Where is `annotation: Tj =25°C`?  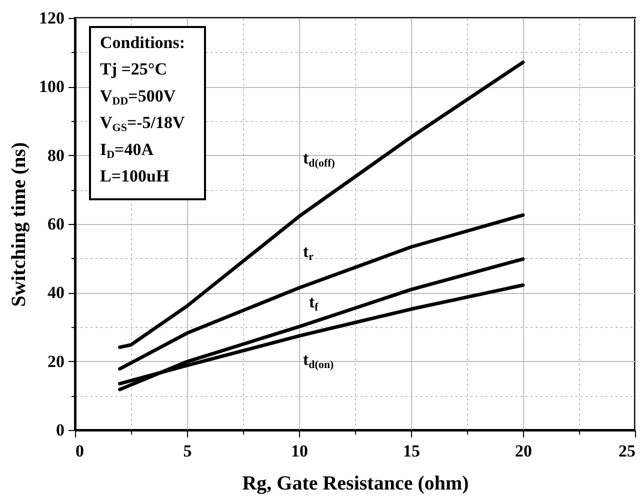
annotation: Tj =25°C is located at coordinates (134, 69).